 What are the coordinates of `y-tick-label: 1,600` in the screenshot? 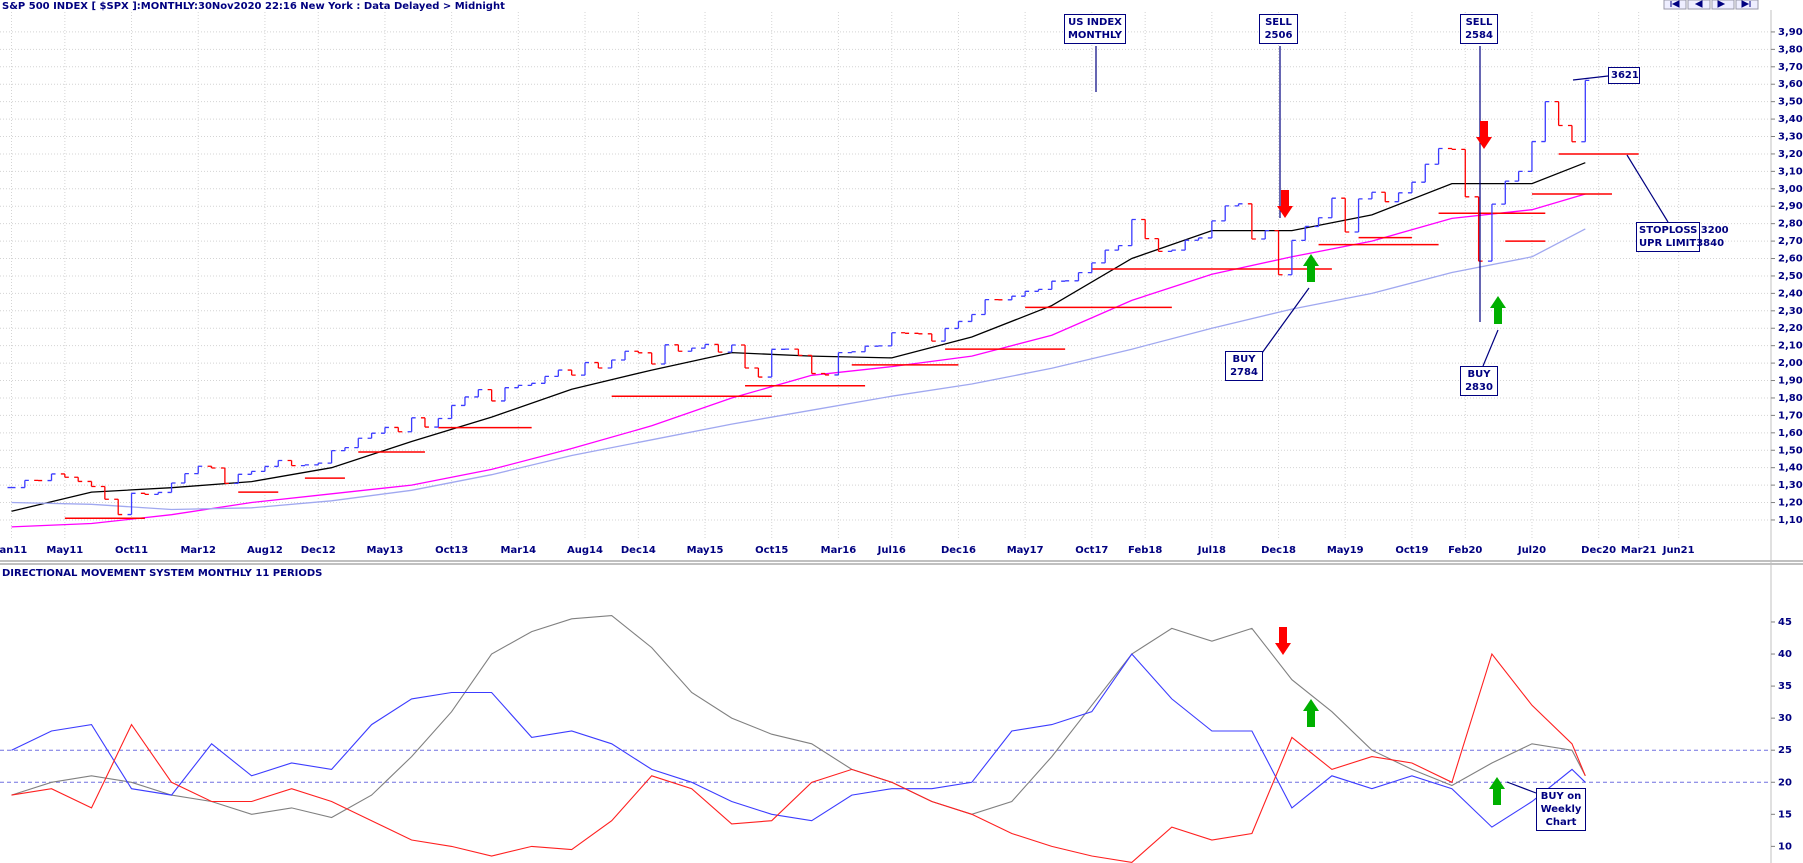 It's located at (1790, 433).